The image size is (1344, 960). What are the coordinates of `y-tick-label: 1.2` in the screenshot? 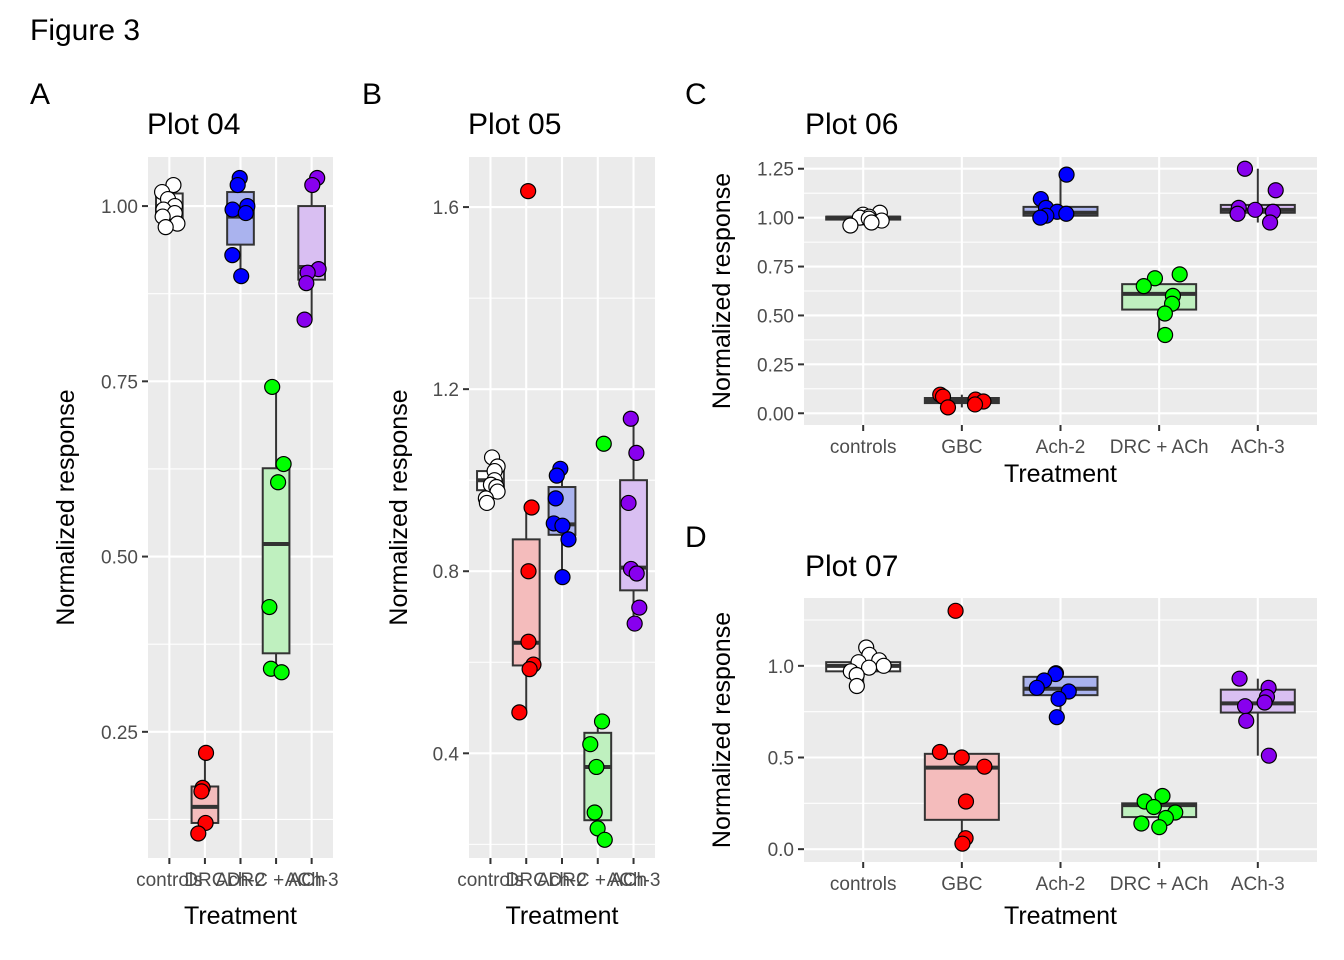 It's located at (446, 390).